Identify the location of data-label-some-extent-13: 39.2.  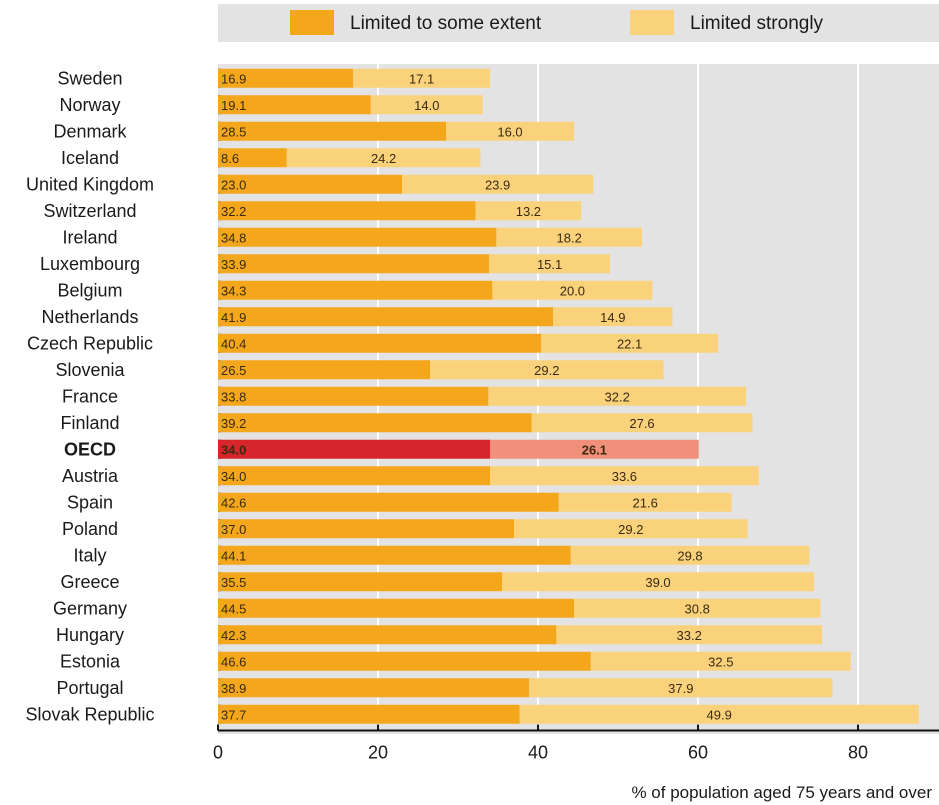
(233, 423).